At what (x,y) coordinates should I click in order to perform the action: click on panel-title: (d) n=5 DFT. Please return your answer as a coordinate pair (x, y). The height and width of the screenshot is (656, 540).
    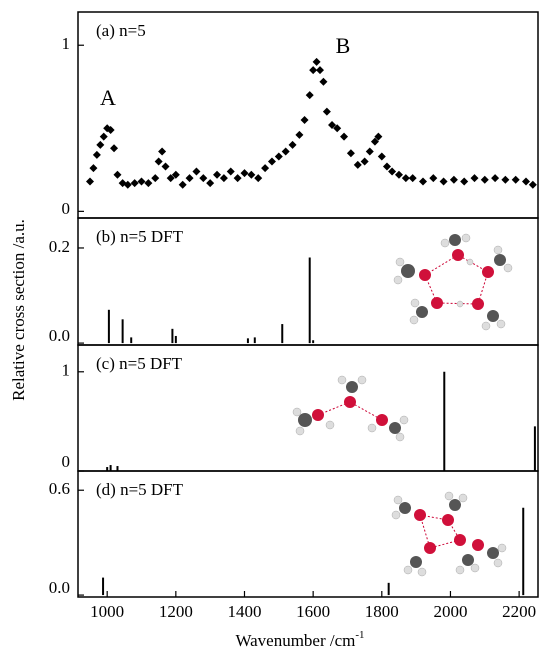
    Looking at the image, I should click on (140, 489).